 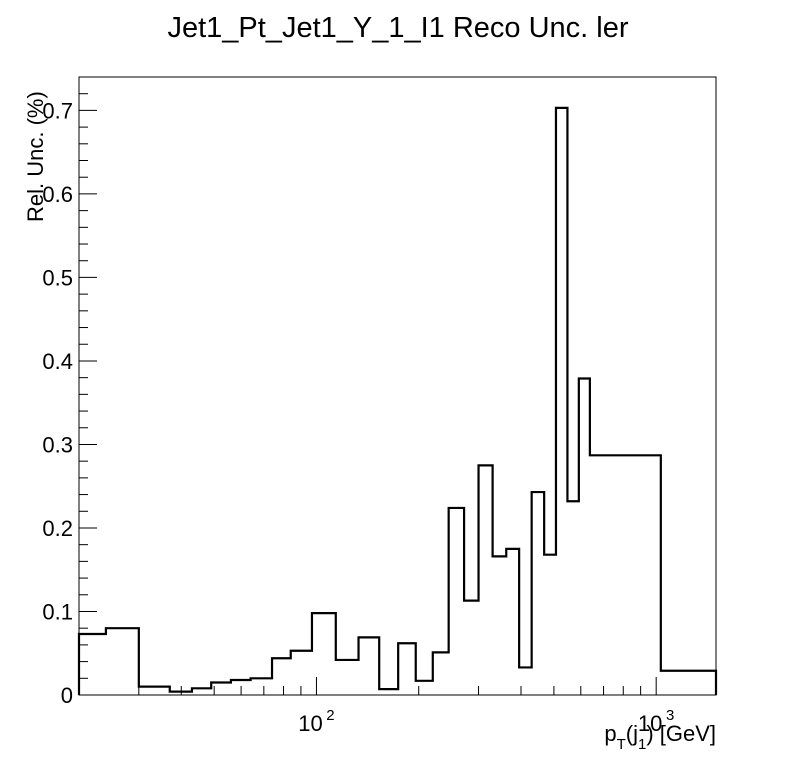 What do you see at coordinates (330, 715) in the screenshot?
I see `x-tick-label-exponent: 2` at bounding box center [330, 715].